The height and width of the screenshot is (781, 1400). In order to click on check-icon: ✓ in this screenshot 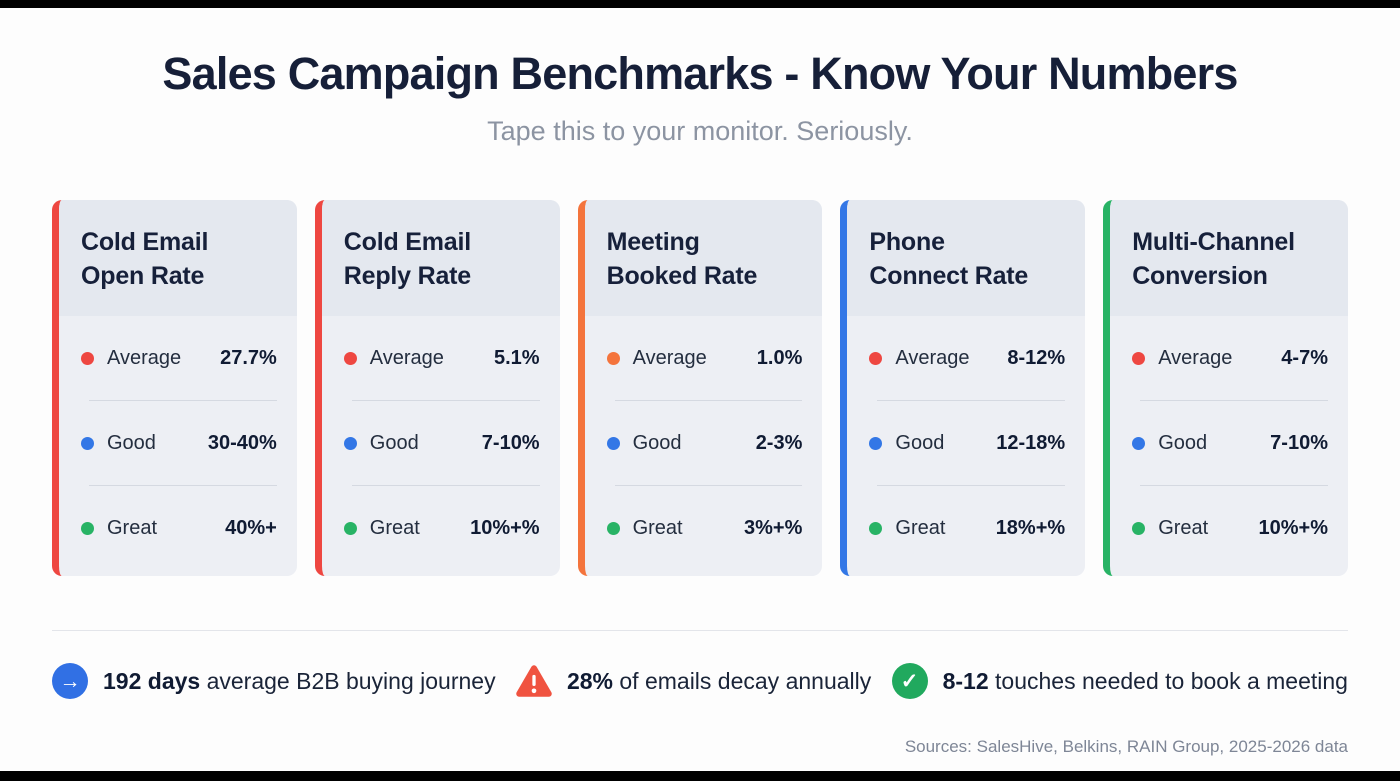, I will do `click(909, 681)`.